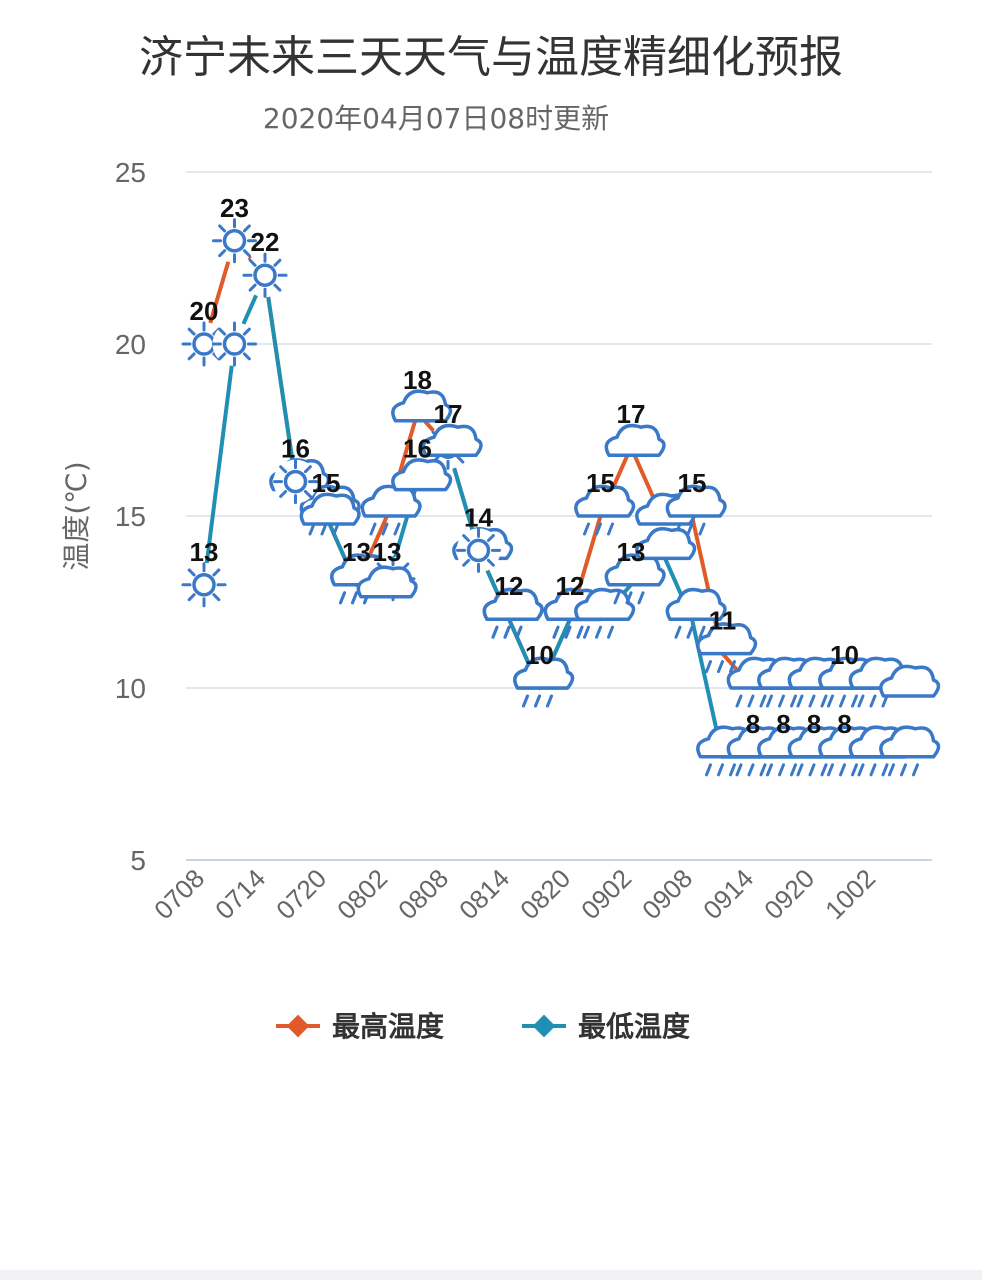 The width and height of the screenshot is (982, 1280). I want to click on y-tick-label: 10, so click(130, 688).